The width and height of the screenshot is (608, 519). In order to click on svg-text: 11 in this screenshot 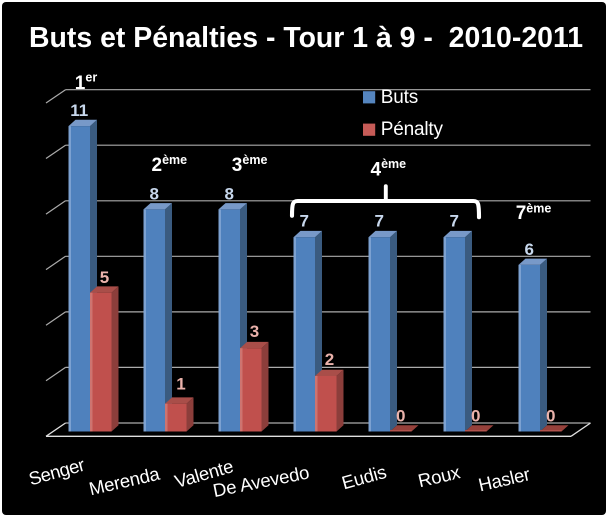, I will do `click(79, 110)`.